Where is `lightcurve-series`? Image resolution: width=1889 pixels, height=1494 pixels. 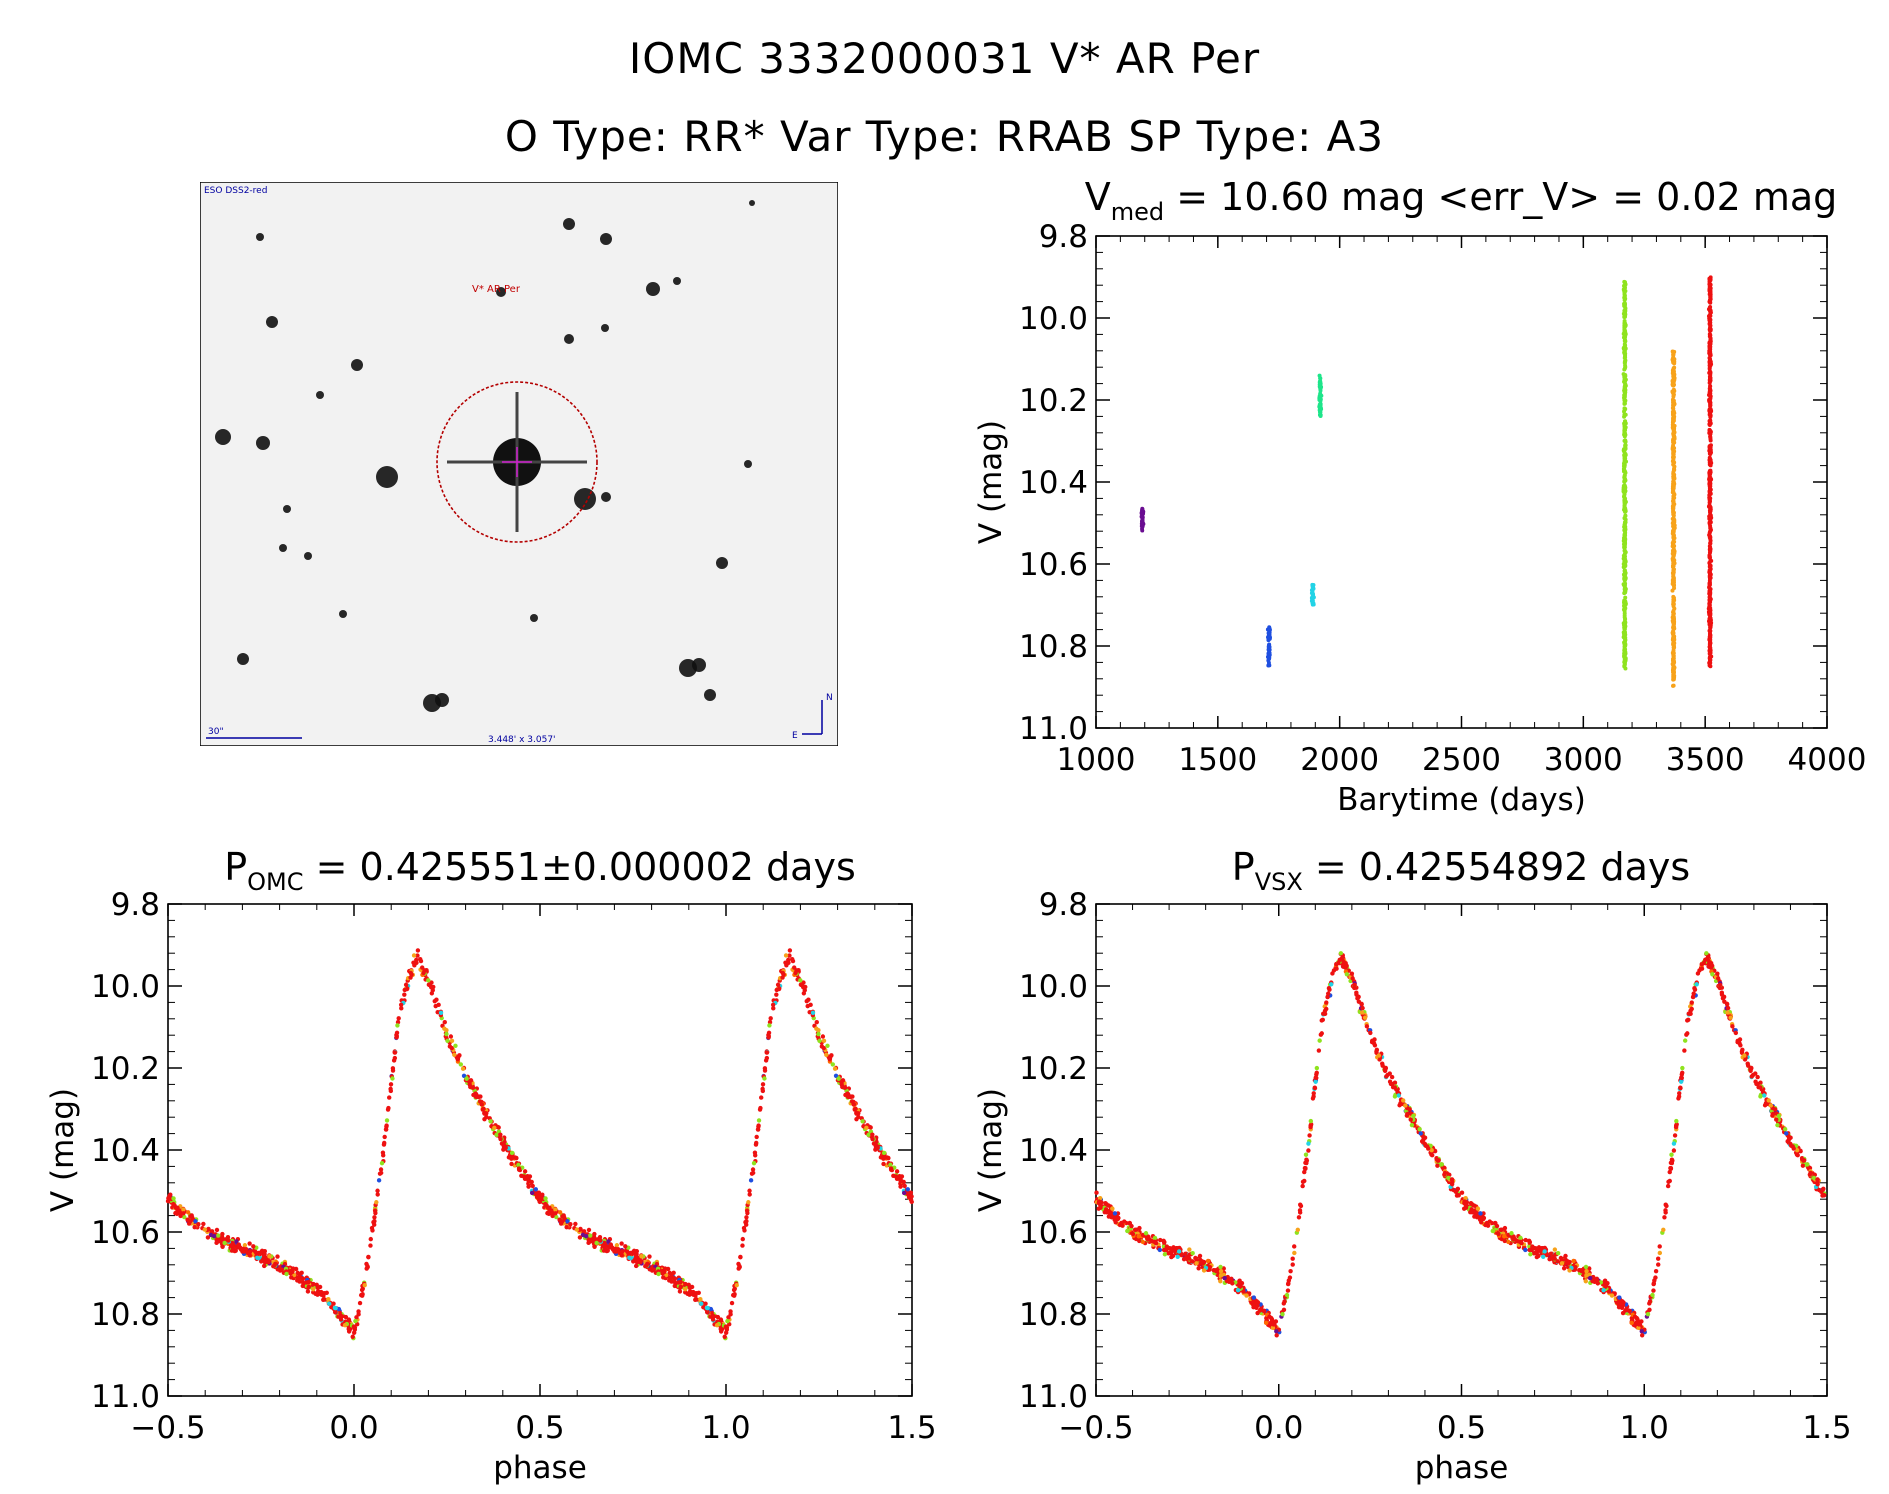
lightcurve-series is located at coordinates (1268, 646).